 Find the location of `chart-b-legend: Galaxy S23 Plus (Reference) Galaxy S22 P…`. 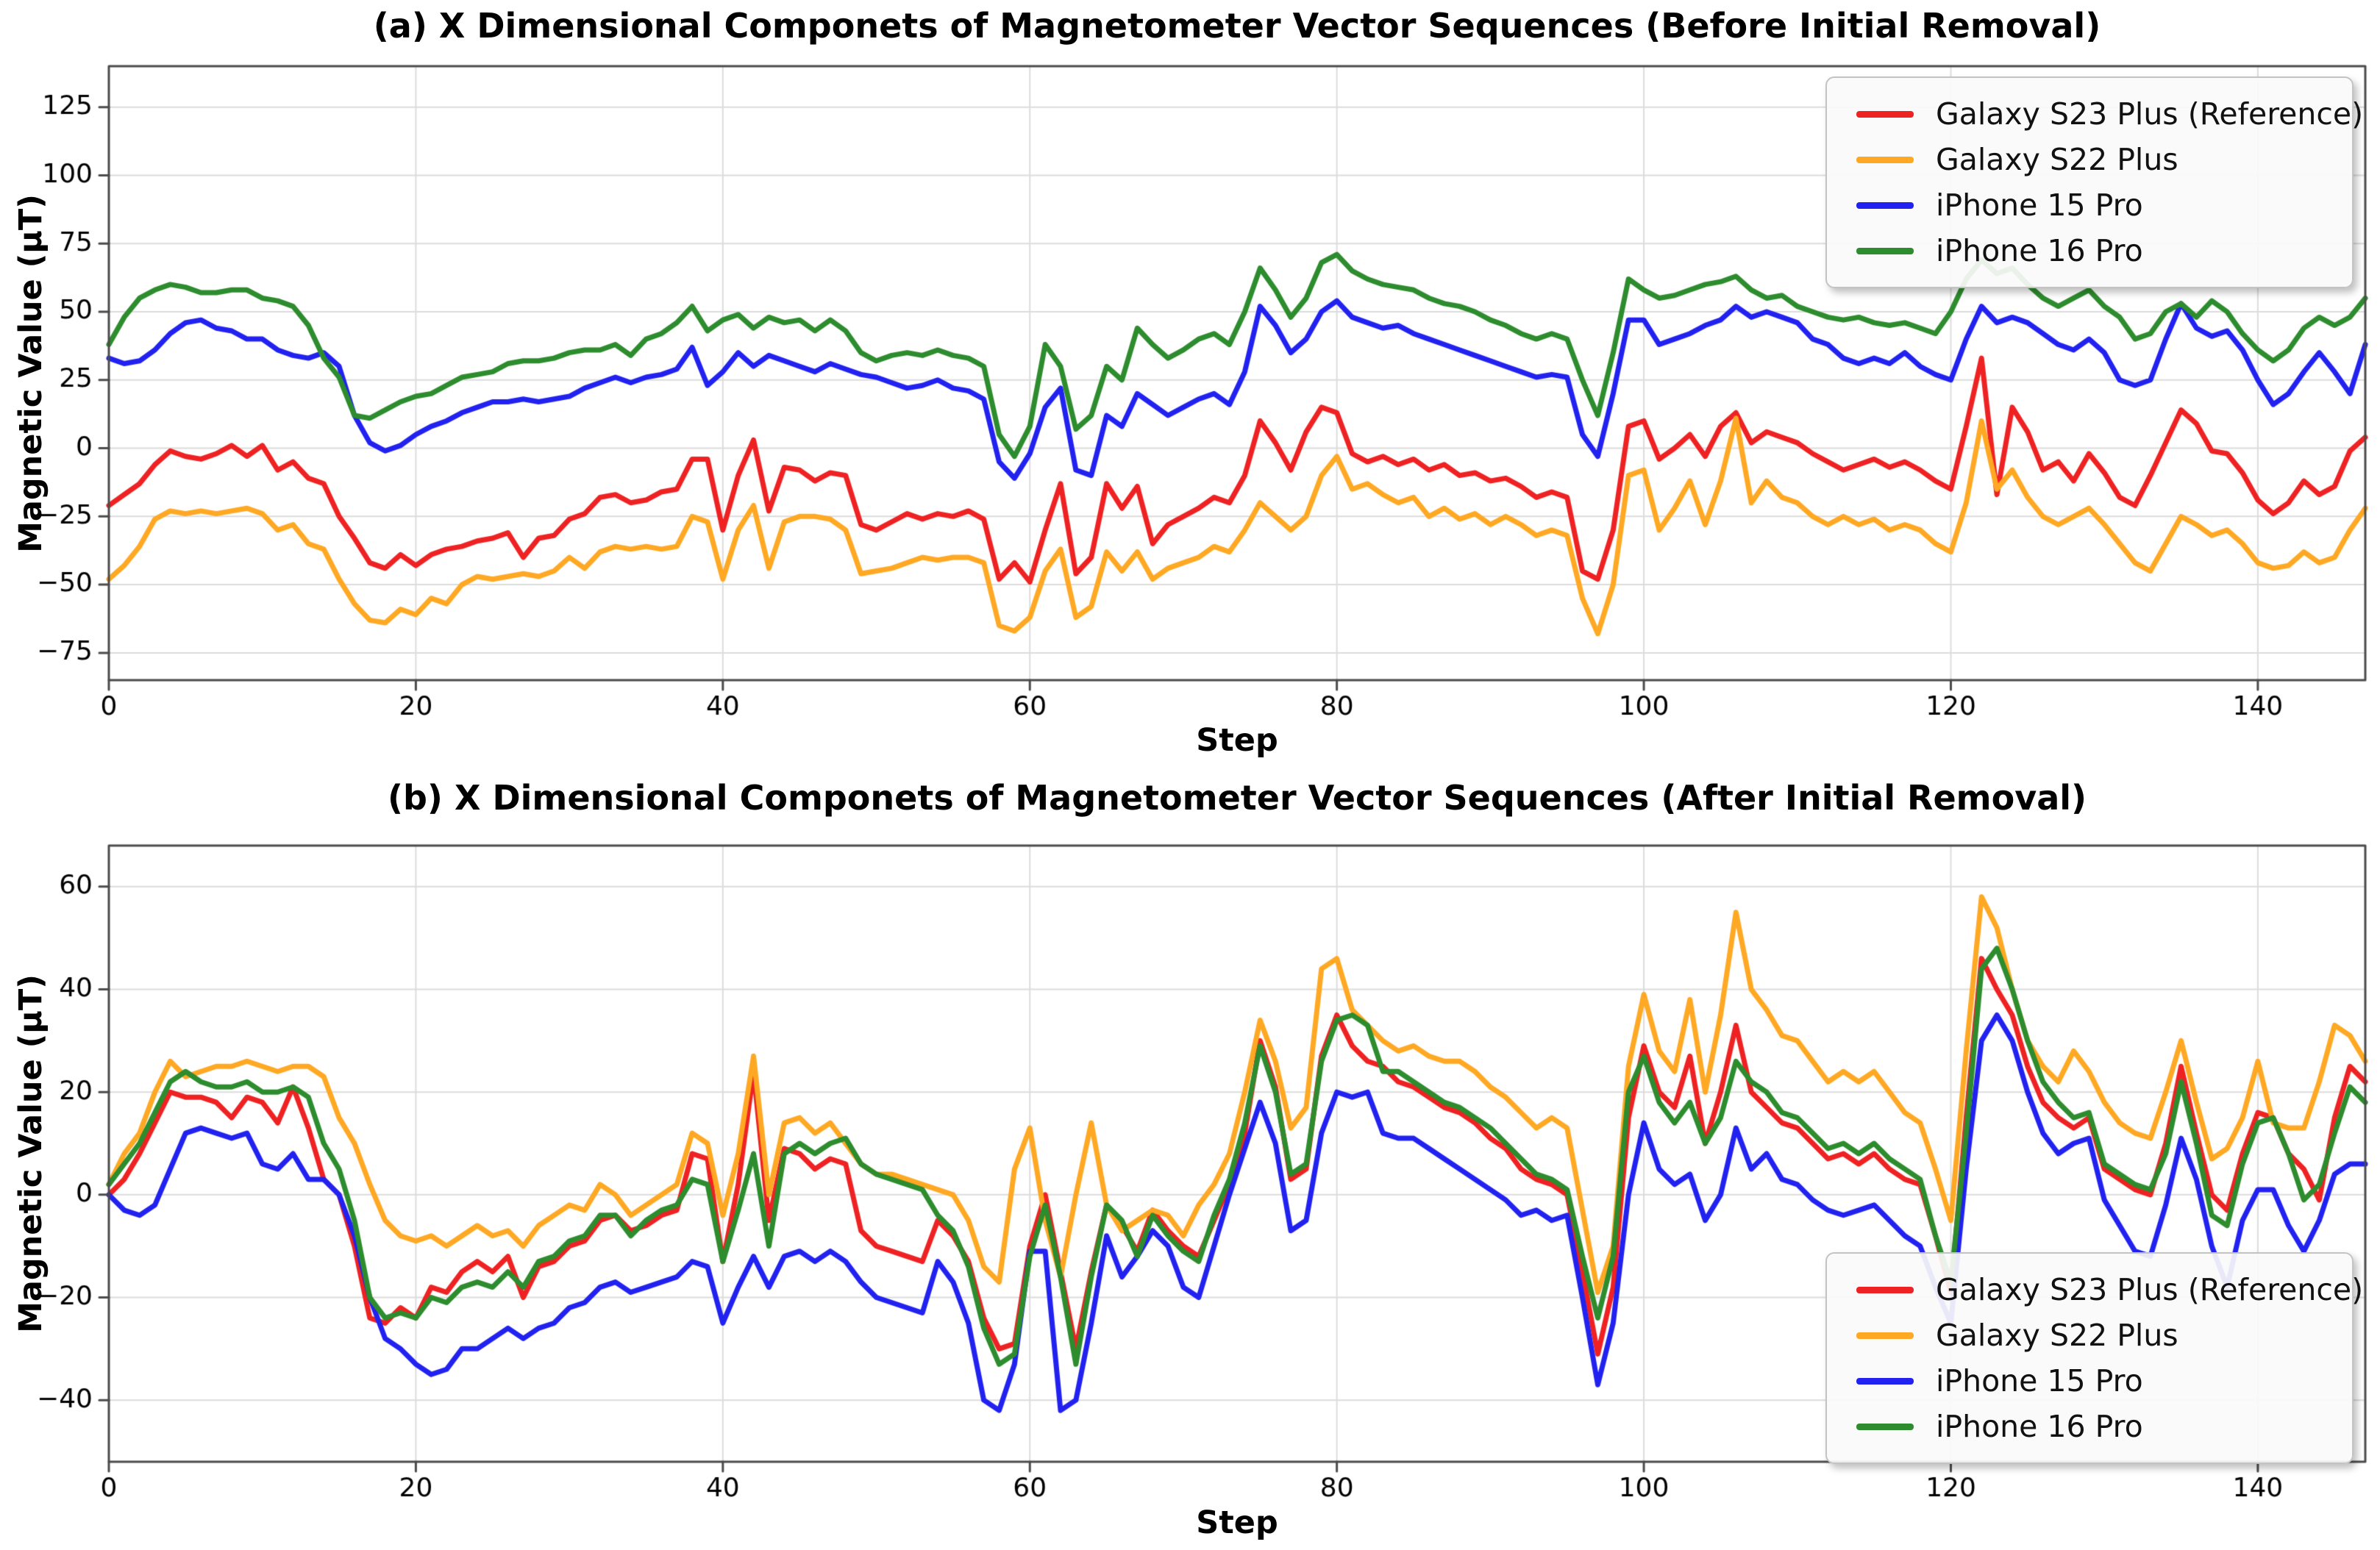

chart-b-legend: Galaxy S23 Plus (Reference) Galaxy S22 P… is located at coordinates (2094, 1358).